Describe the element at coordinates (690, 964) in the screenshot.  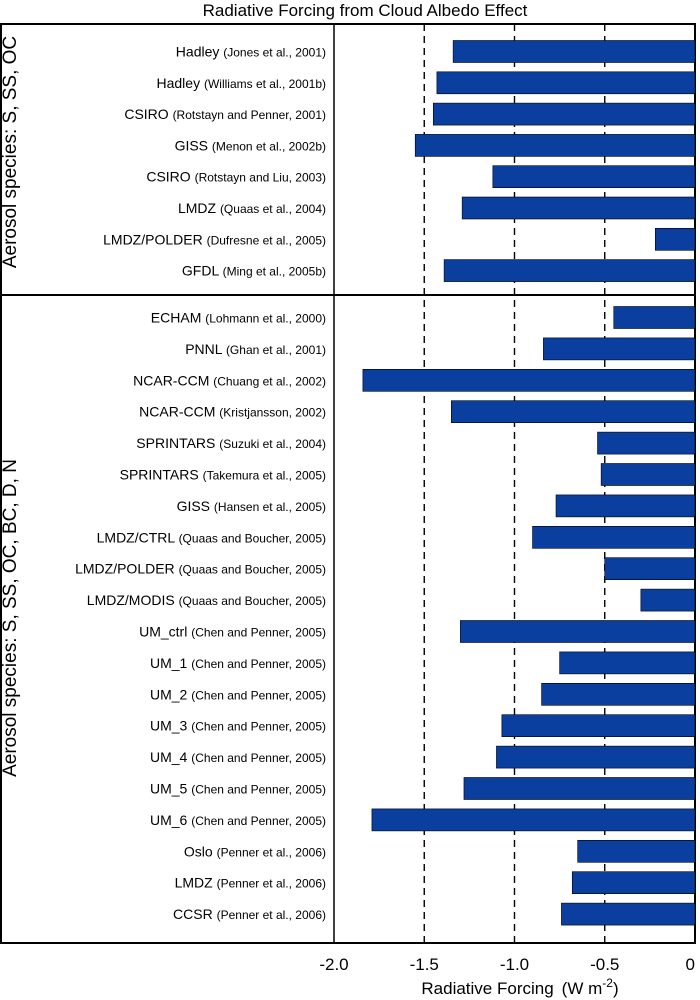
I see `x-tick-label: 0` at that location.